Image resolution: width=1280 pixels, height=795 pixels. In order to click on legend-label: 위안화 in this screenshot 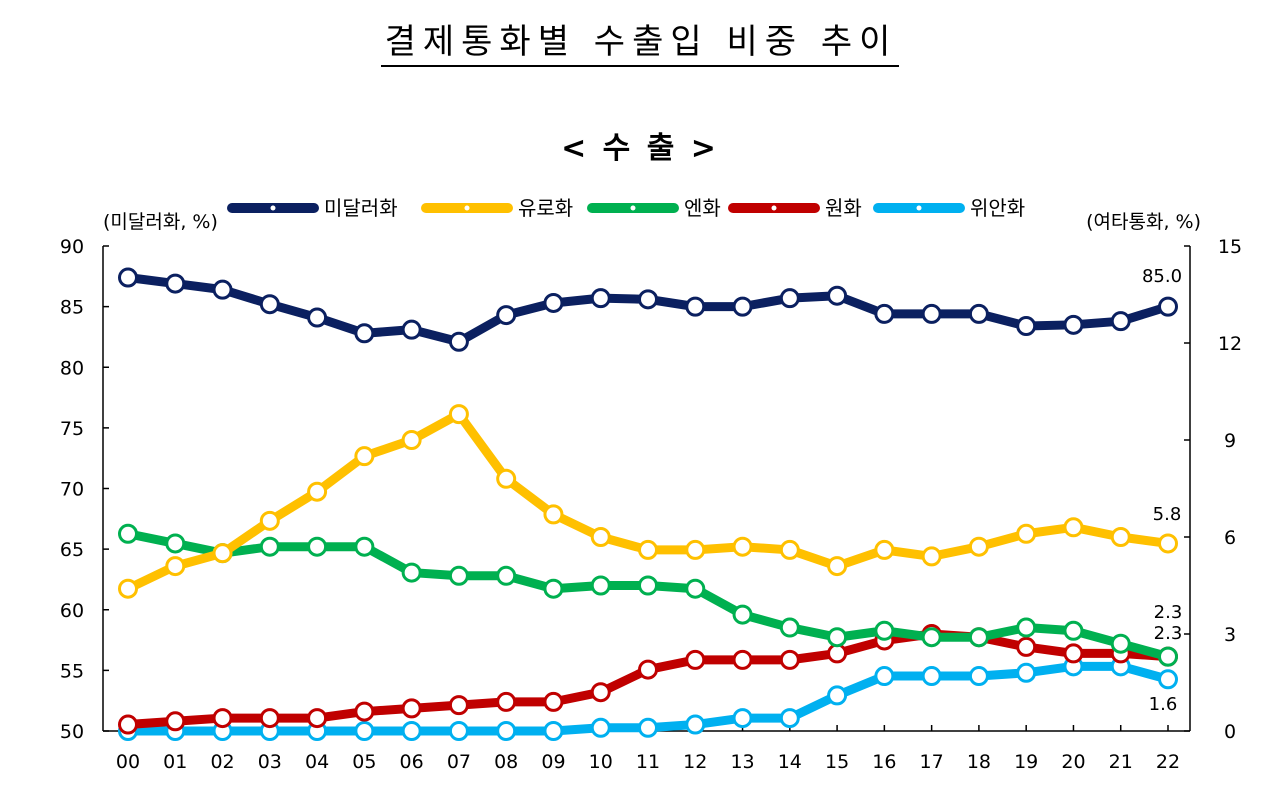, I will do `click(997, 208)`.